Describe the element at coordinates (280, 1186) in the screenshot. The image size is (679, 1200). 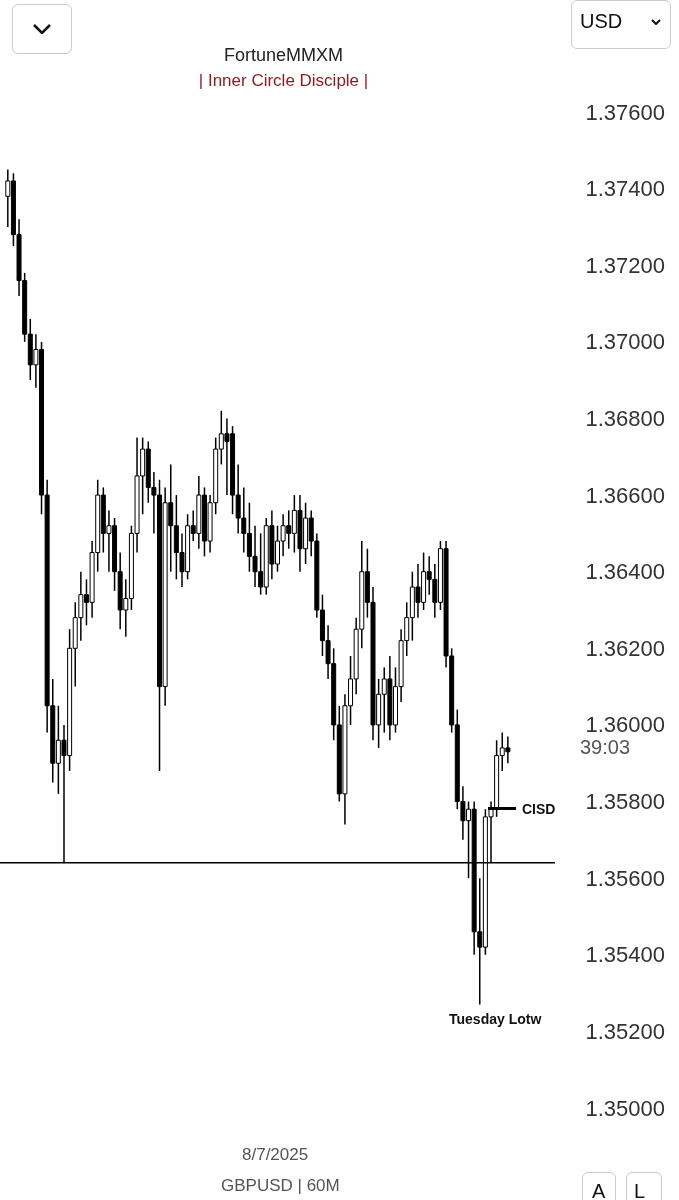
I see `text: GBPUSD | 60M` at that location.